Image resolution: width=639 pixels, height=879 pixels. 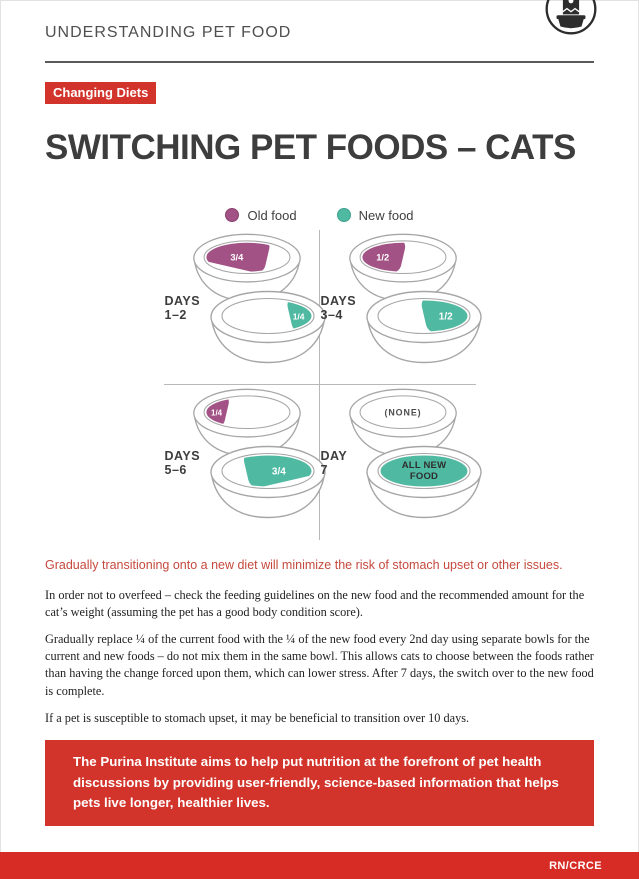 What do you see at coordinates (321, 31) in the screenshot?
I see `page-header: UNDERSTANDING PET FOOD` at bounding box center [321, 31].